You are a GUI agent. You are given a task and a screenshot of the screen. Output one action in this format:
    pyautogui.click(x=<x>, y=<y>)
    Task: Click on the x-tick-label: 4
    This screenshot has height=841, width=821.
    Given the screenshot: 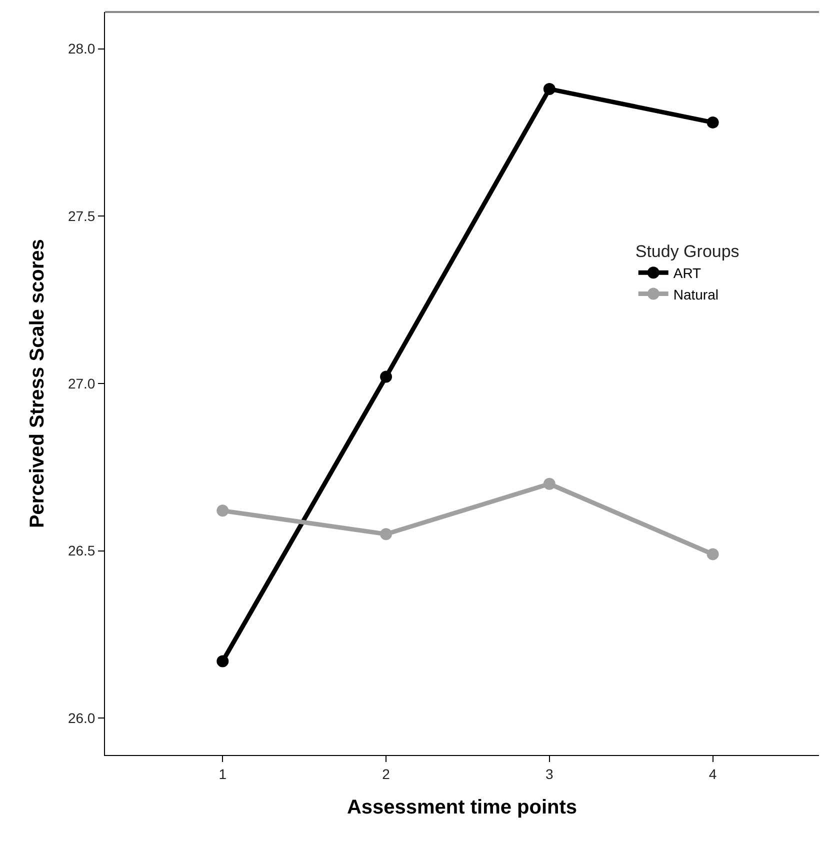 What is the action you would take?
    pyautogui.click(x=712, y=774)
    